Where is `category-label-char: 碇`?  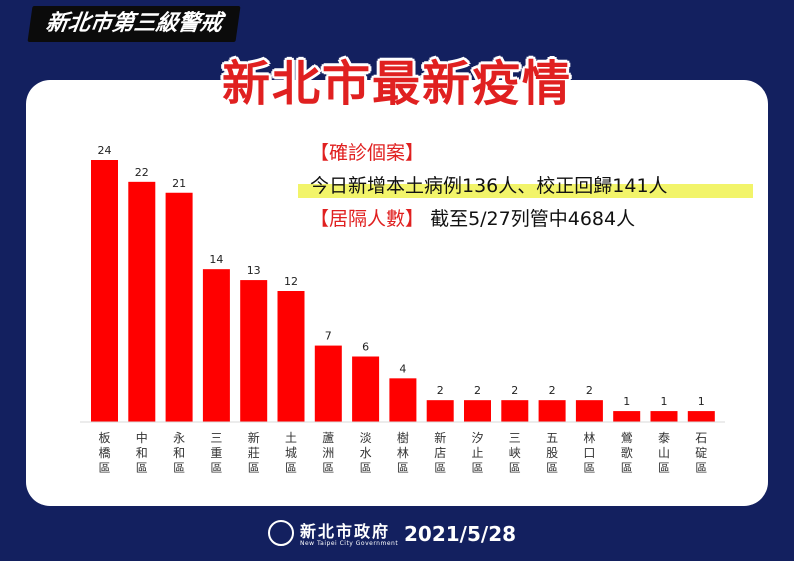
category-label-char: 碇 is located at coordinates (701, 453).